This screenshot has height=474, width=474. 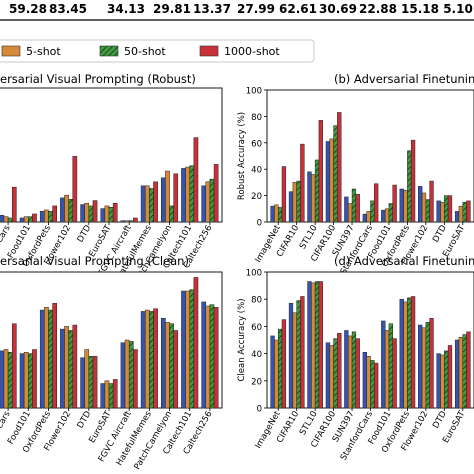 I want to click on x-tick-label: DTD, so click(x=85, y=233).